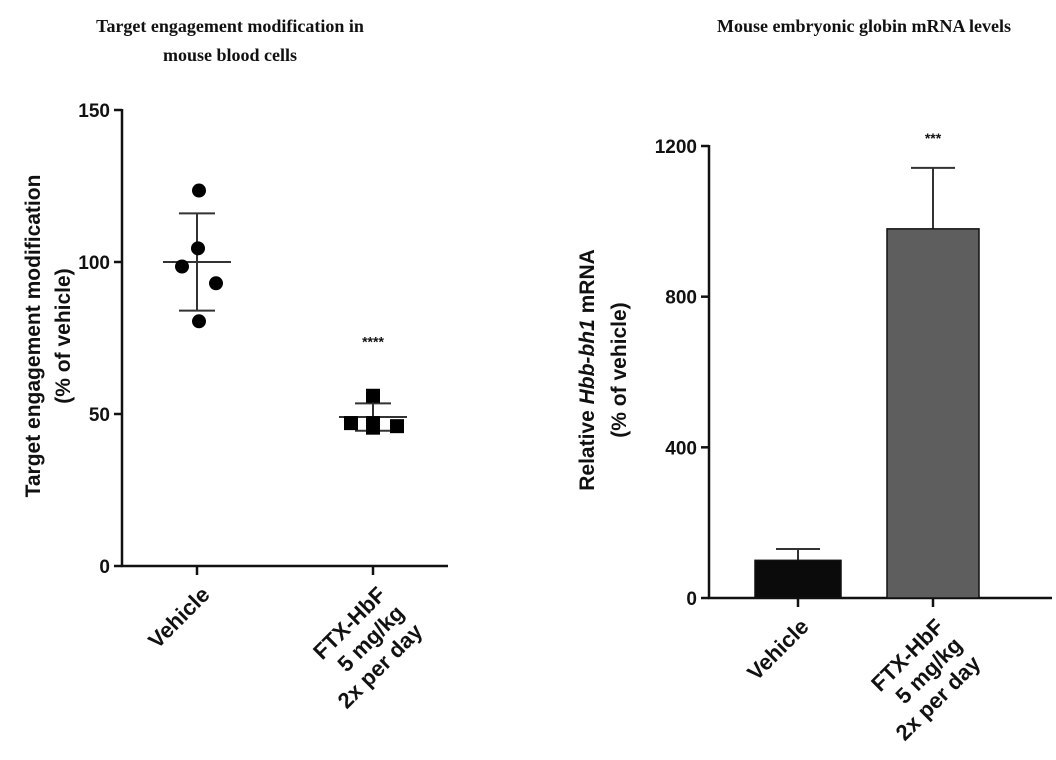 This screenshot has width=1056, height=760. I want to click on chart2-bar-group-2: ***, so click(933, 364).